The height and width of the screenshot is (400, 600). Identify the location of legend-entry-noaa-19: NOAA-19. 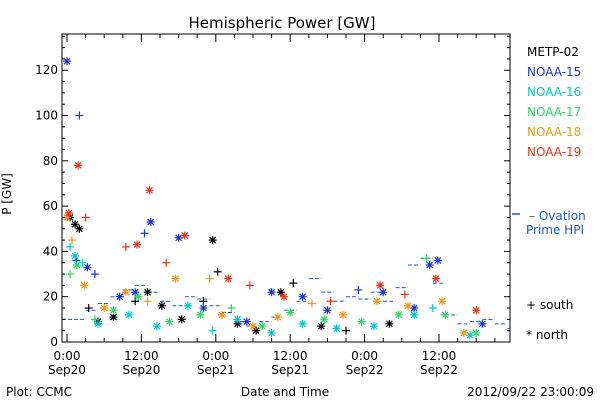
(554, 152).